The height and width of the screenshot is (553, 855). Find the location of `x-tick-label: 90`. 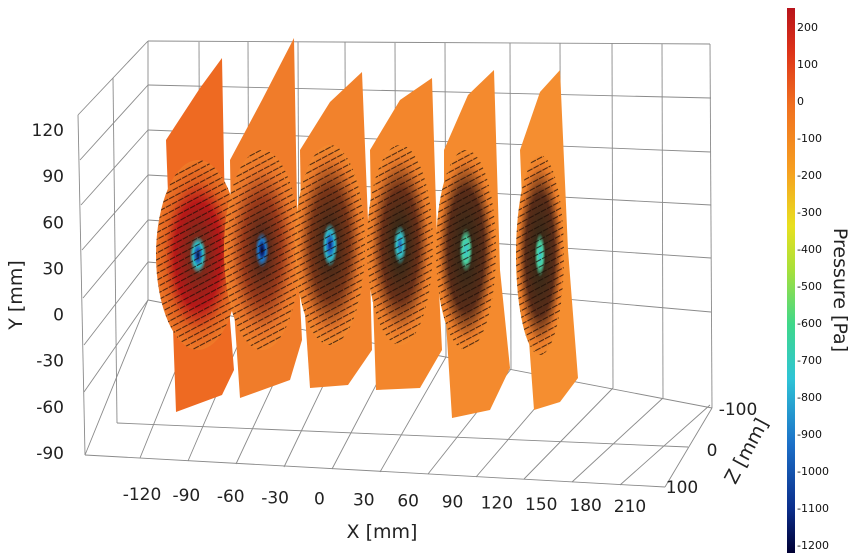

x-tick-label: 90 is located at coordinates (453, 503).